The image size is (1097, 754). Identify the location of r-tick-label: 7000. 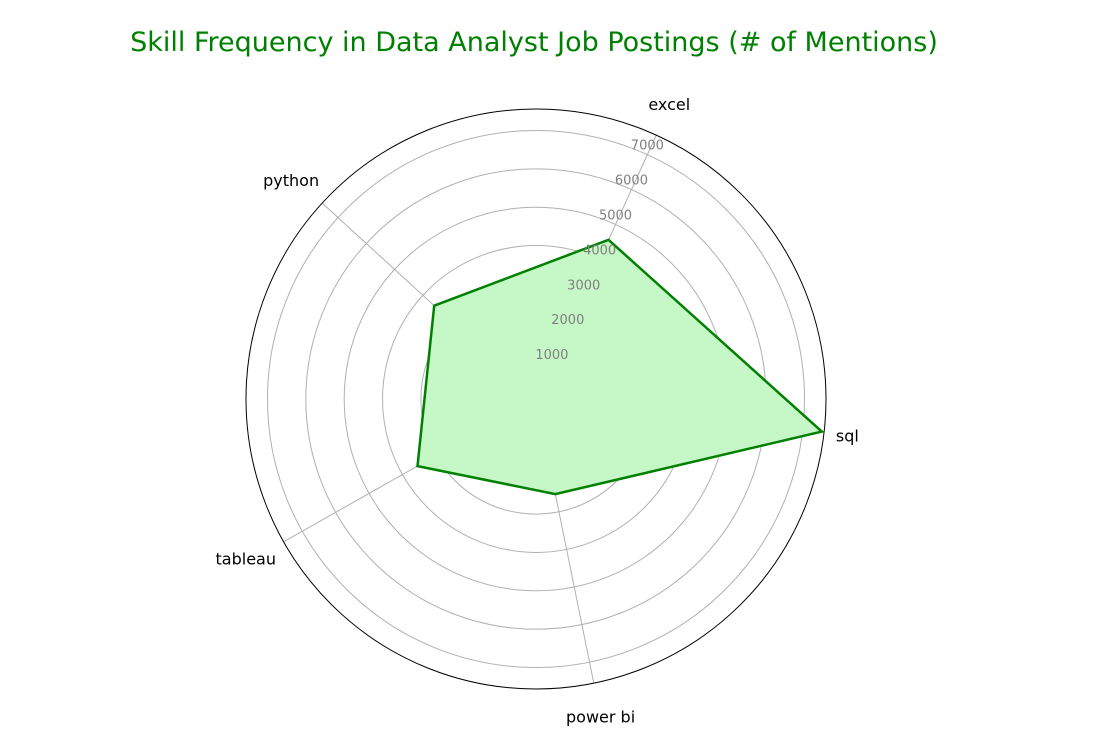
(647, 146).